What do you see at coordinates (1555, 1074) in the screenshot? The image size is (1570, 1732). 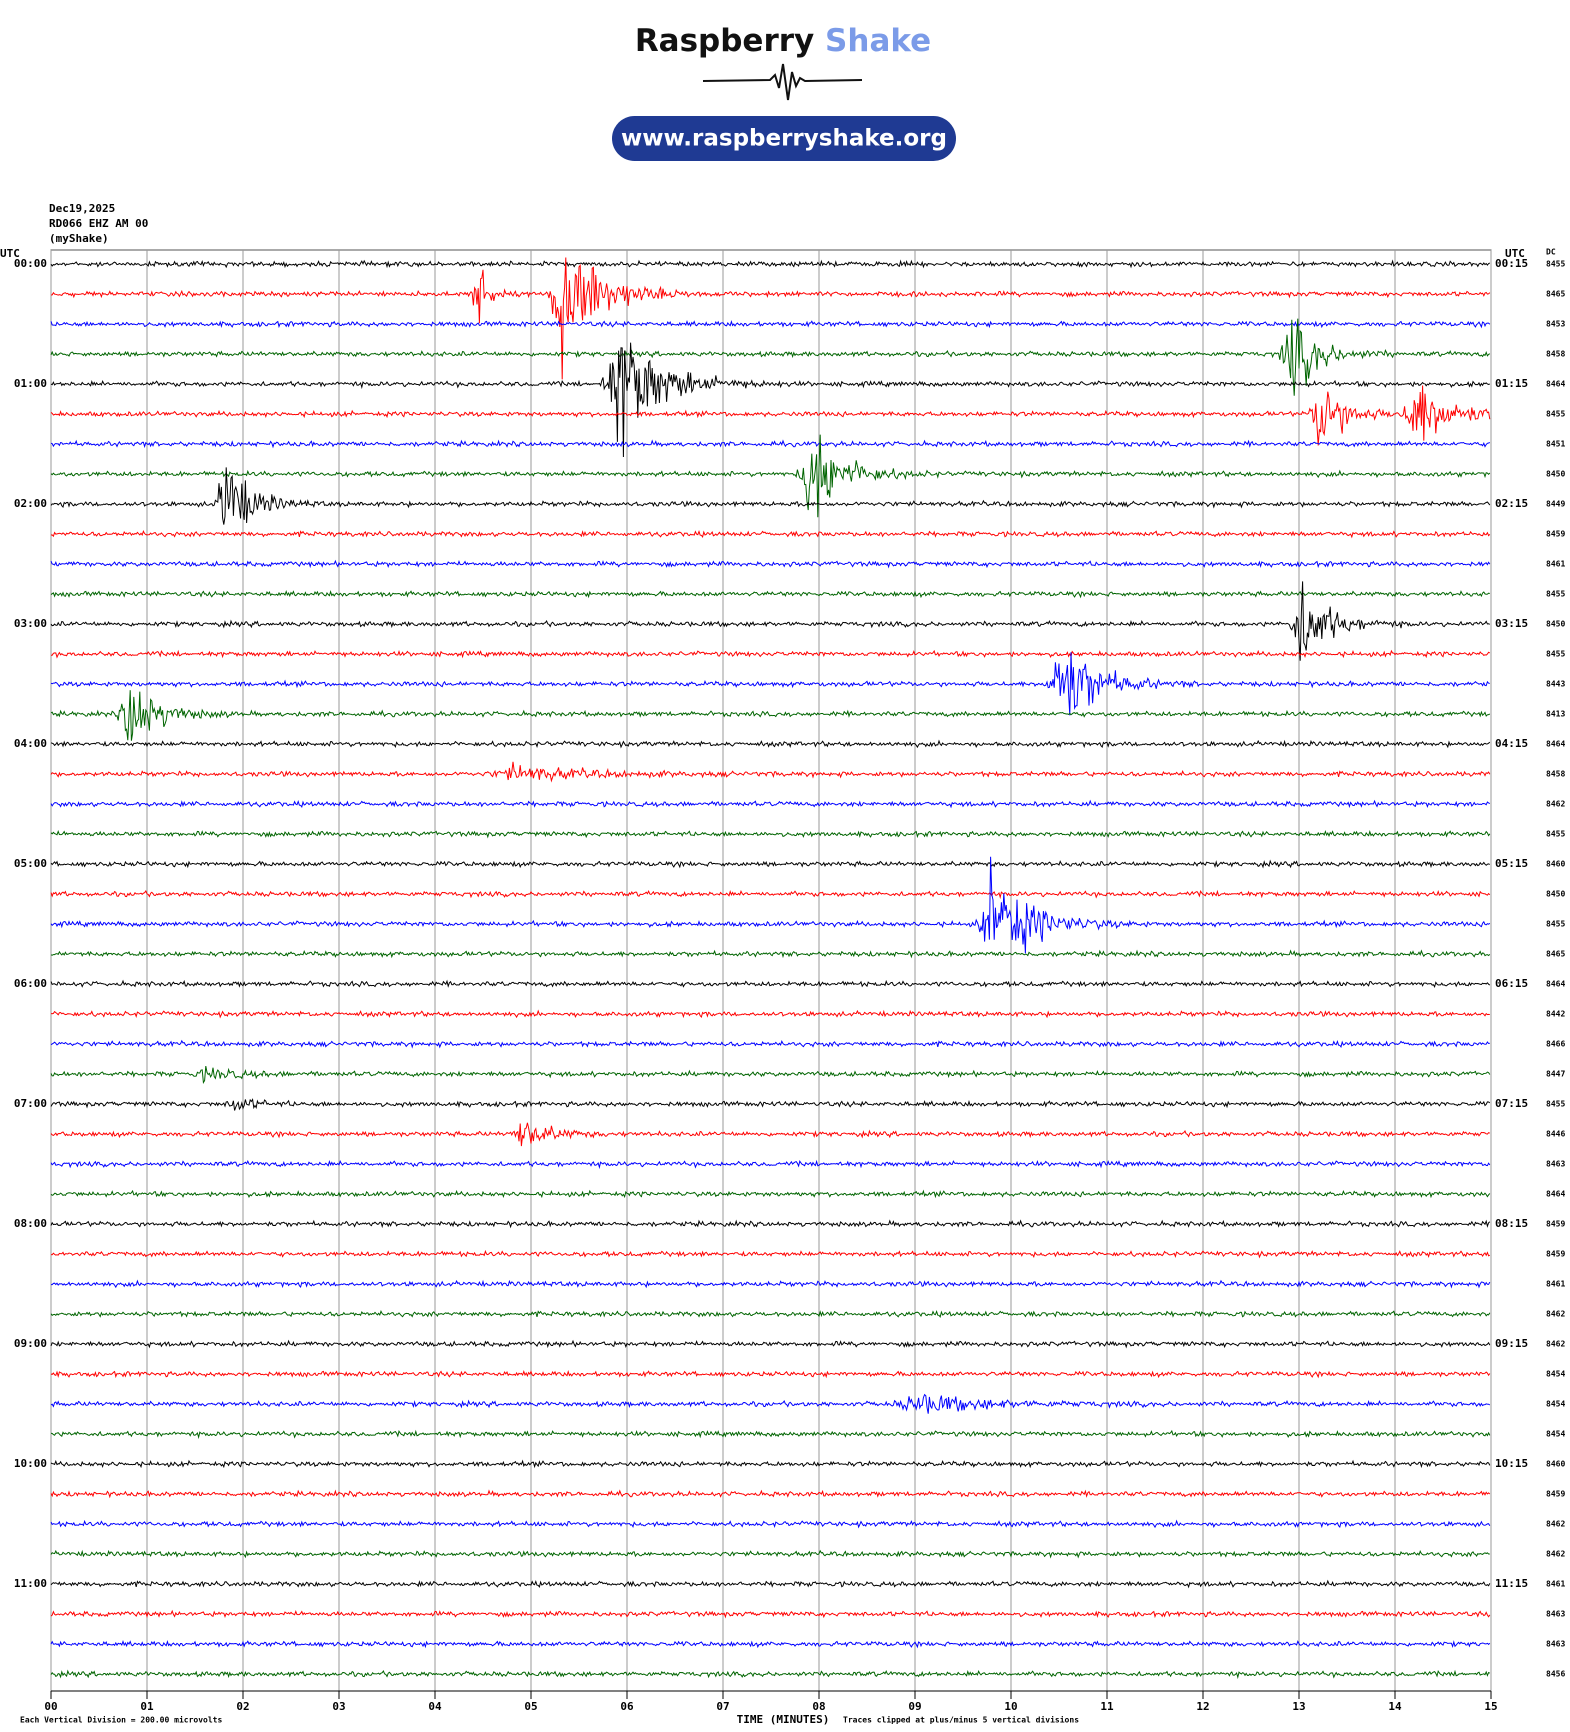 I see `dc-value: 8447` at bounding box center [1555, 1074].